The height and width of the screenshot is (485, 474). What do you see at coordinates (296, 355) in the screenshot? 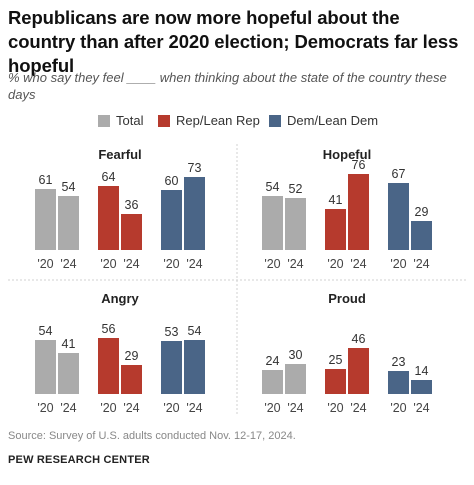
I see `data-label: 30` at bounding box center [296, 355].